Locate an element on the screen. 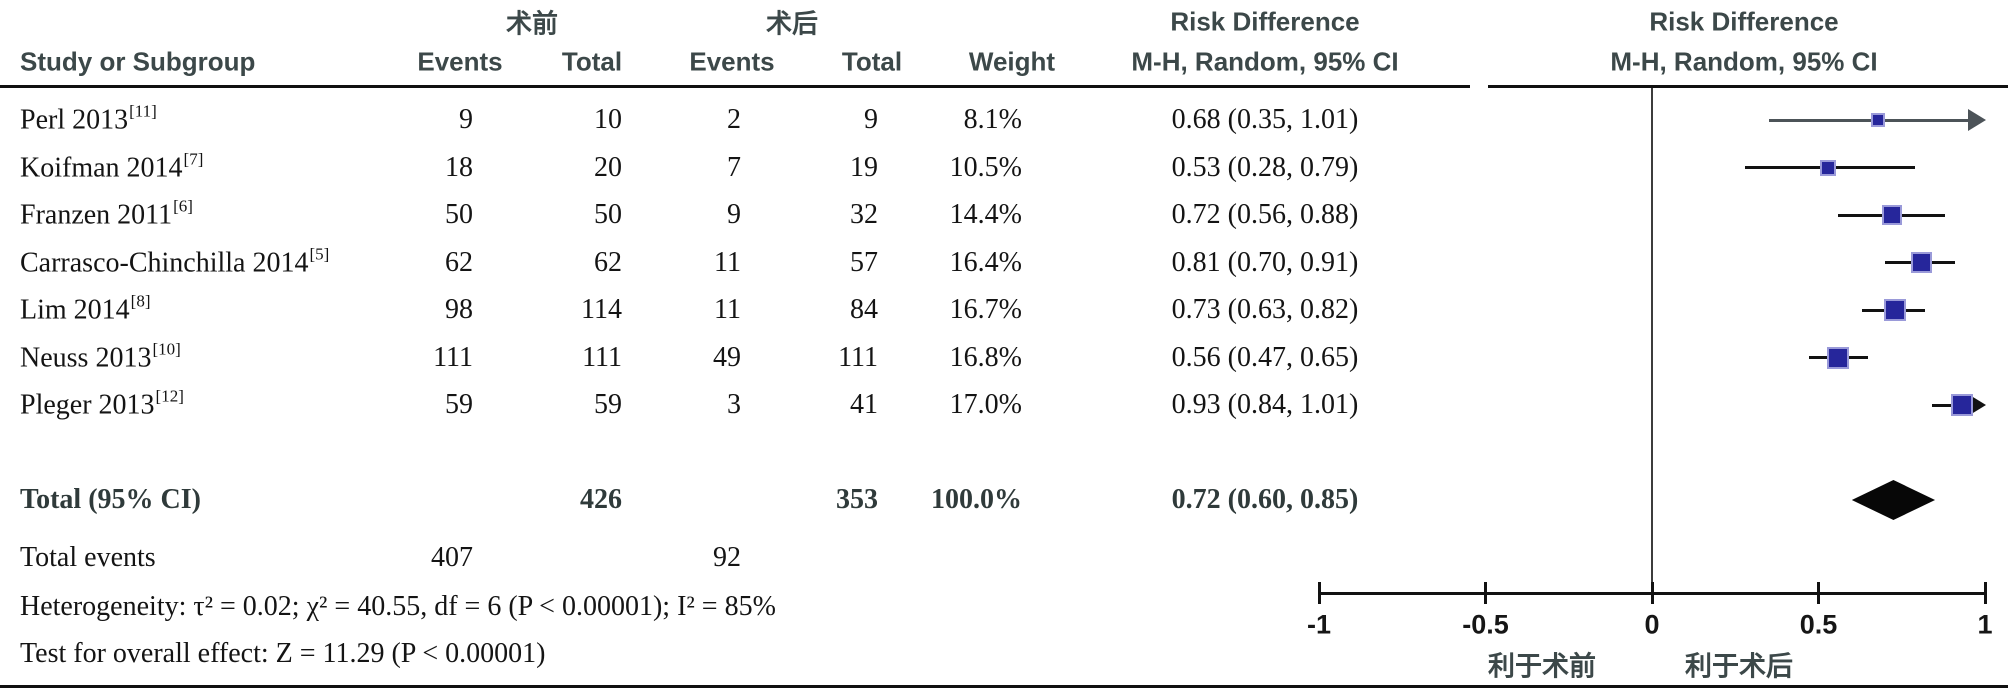  cell-rd-text: 0.53 (0.28, 0.79) is located at coordinates (1265, 167).